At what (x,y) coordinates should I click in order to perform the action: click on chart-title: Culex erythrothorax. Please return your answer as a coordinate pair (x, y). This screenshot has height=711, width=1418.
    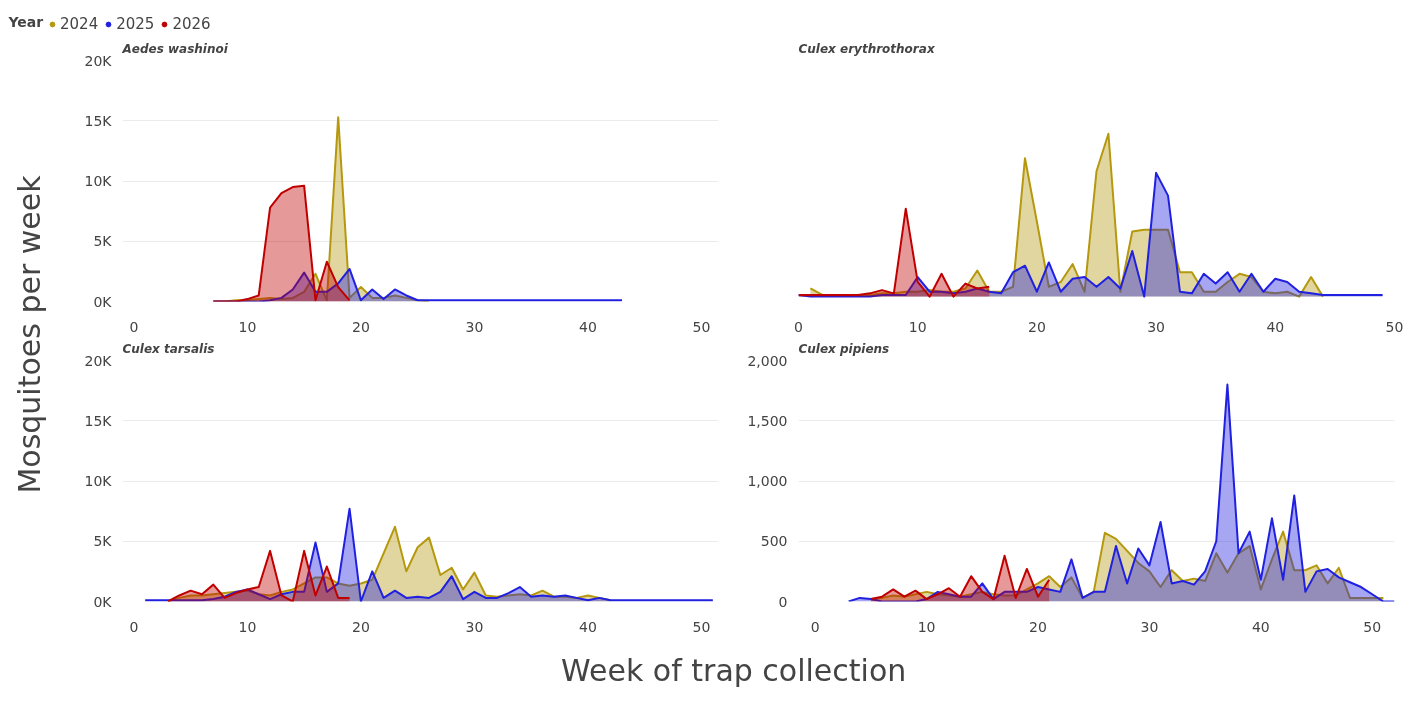
    Looking at the image, I should click on (867, 48).